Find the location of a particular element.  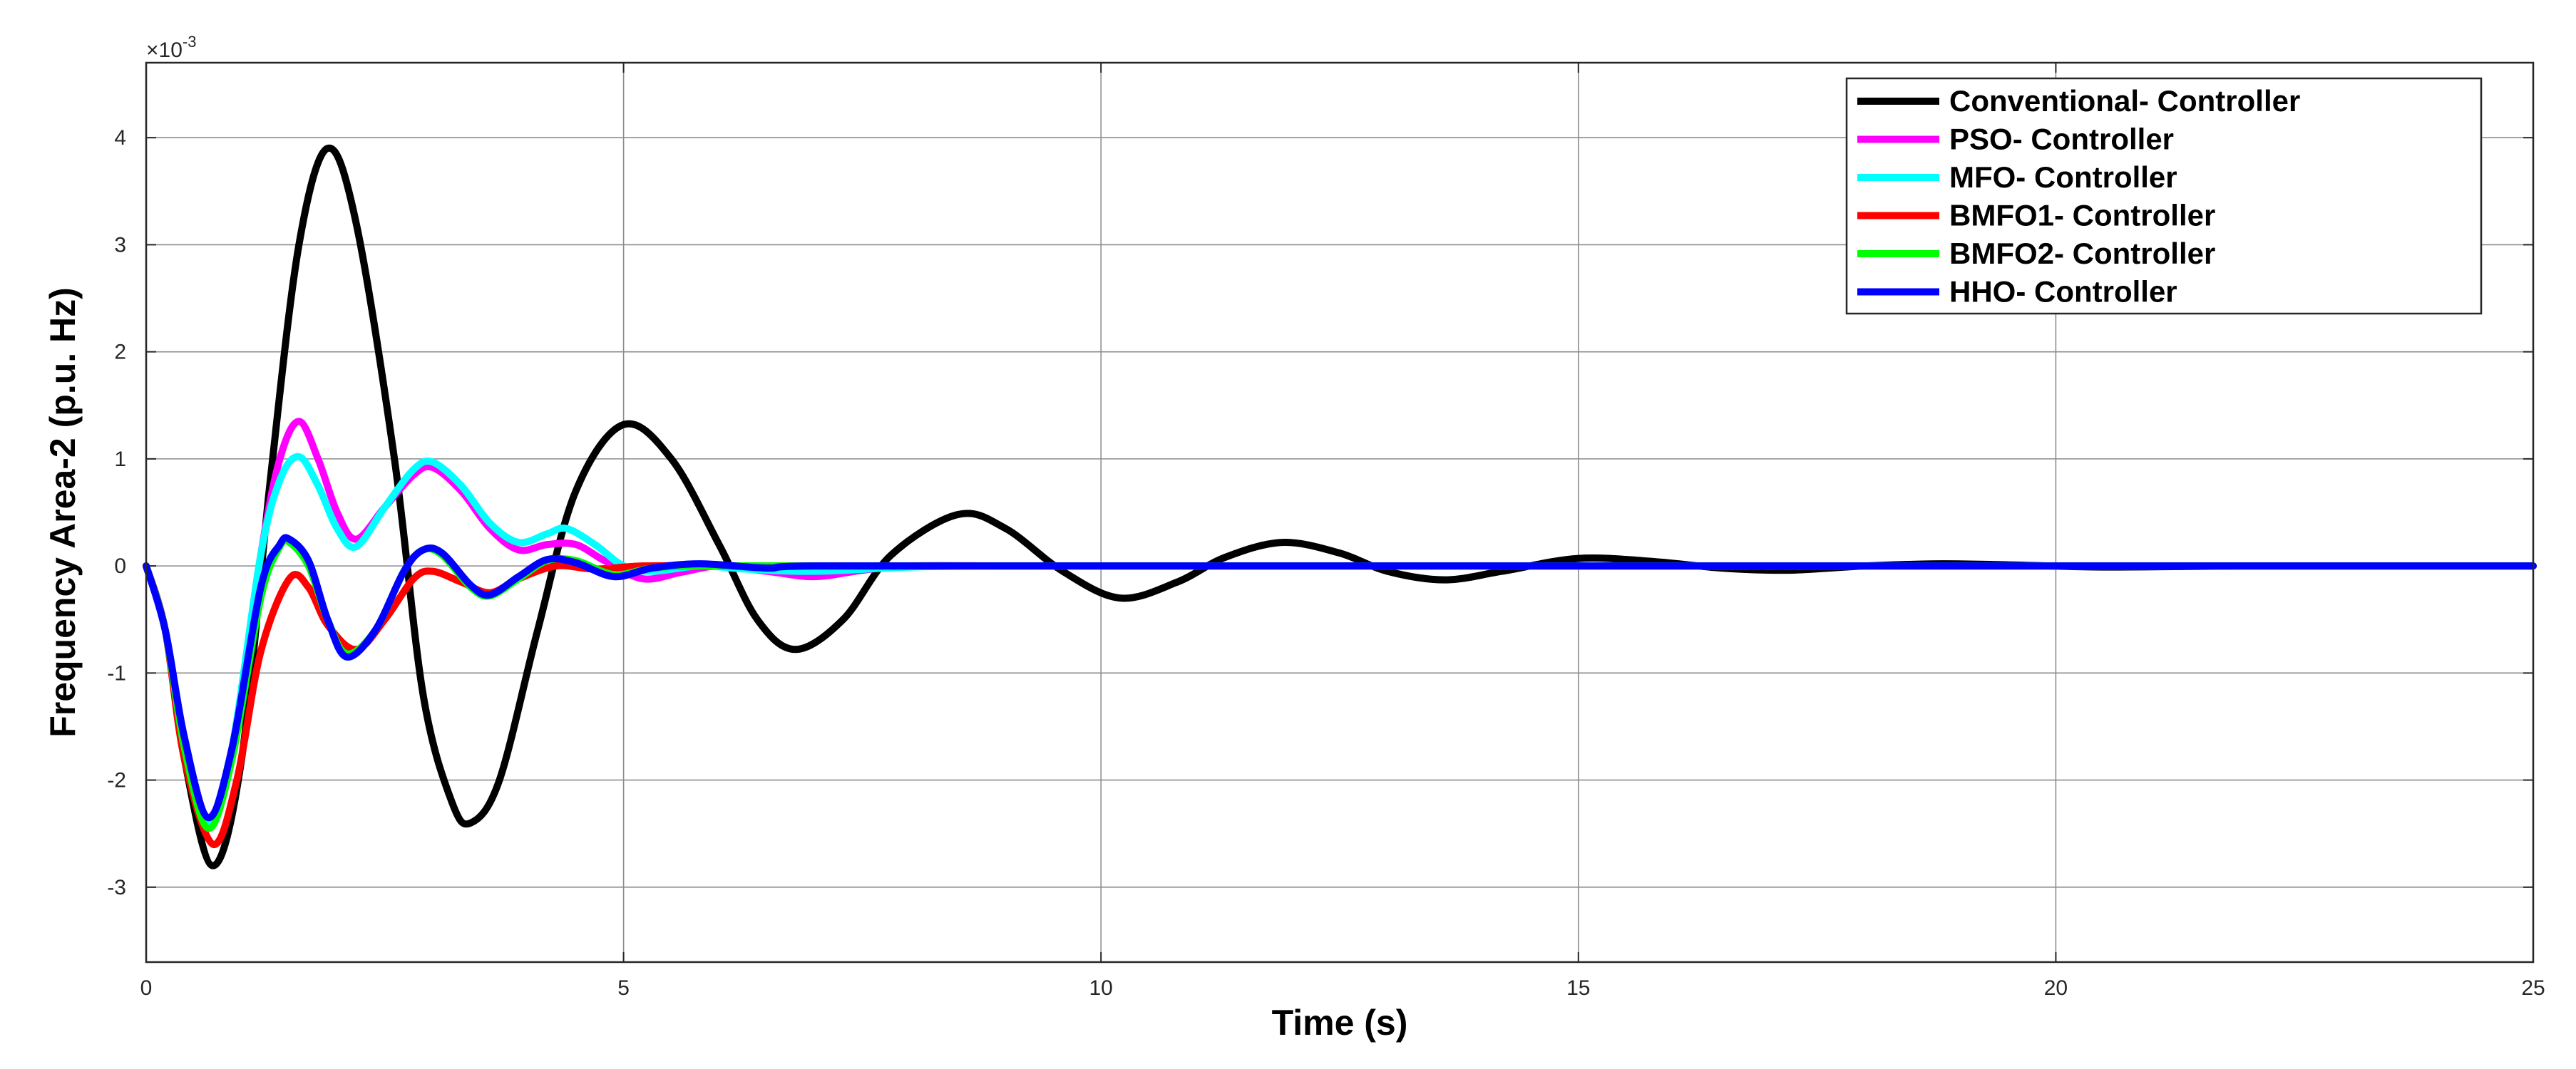

y-tick-label: 3 is located at coordinates (120, 245).